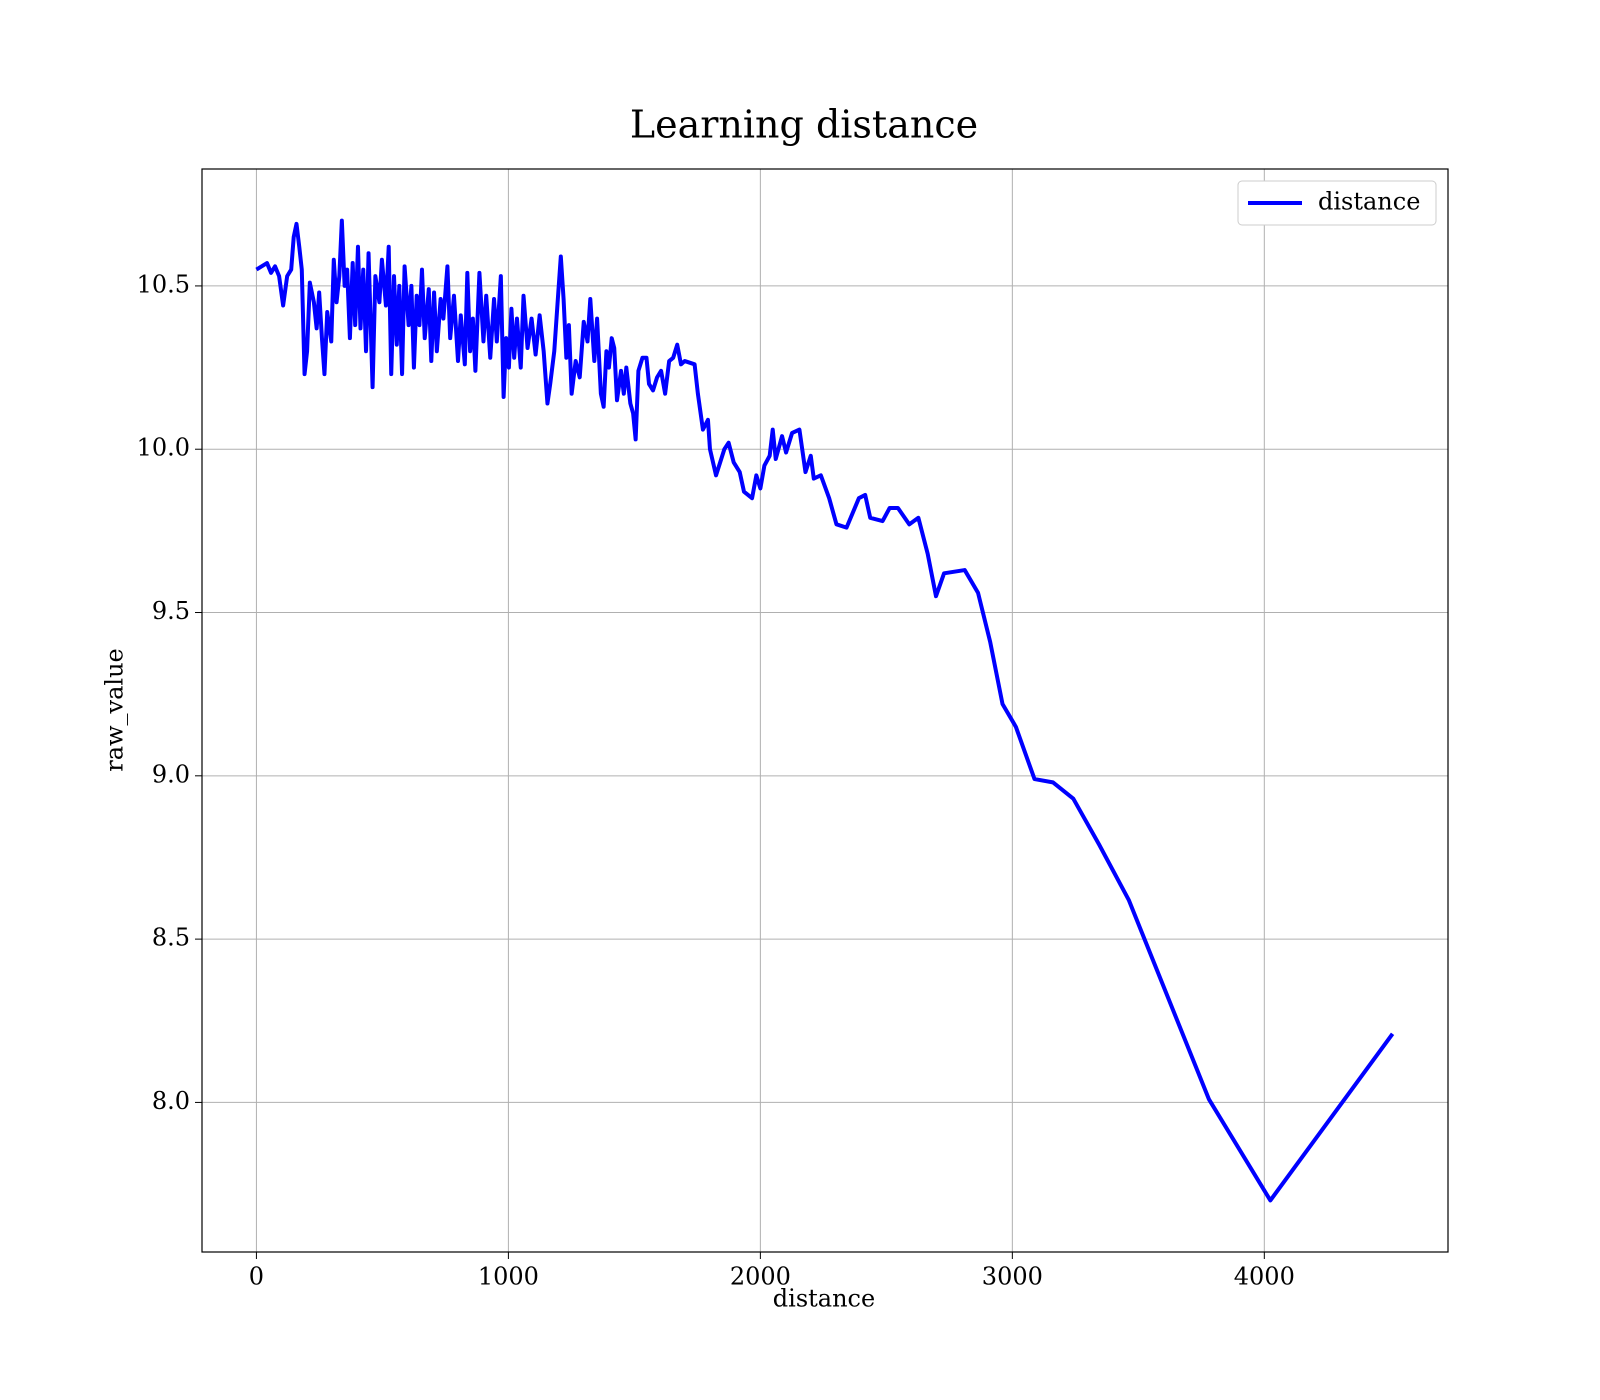  Describe the element at coordinates (163, 284) in the screenshot. I see `y-tick-label: 10.5` at that location.